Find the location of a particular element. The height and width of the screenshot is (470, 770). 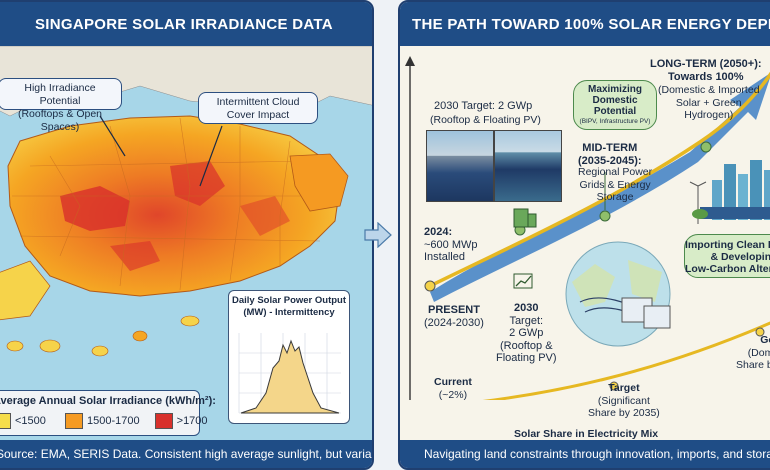

green-city-icon is located at coordinates (729, 192).